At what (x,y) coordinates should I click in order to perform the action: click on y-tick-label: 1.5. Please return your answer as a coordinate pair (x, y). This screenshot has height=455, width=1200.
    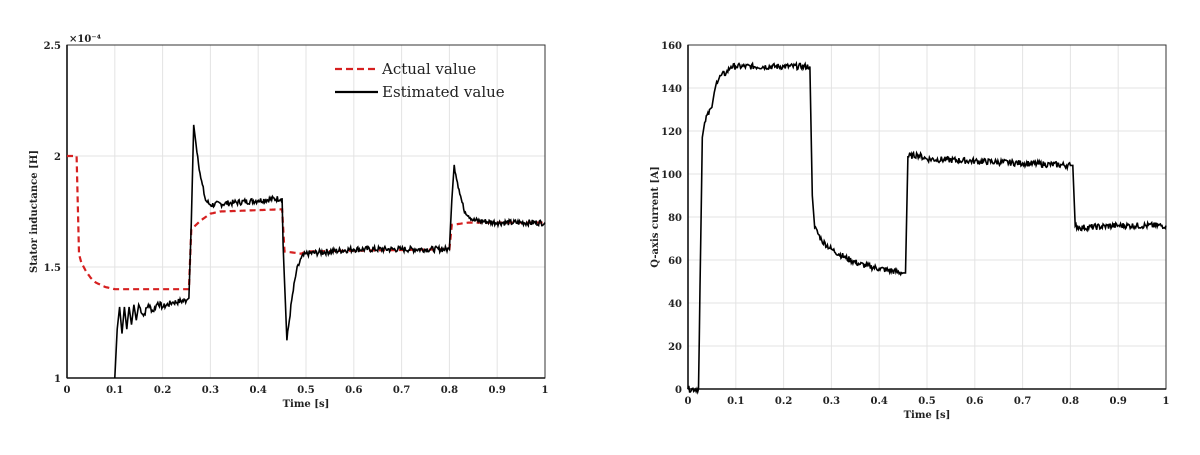
    Looking at the image, I should click on (52, 268).